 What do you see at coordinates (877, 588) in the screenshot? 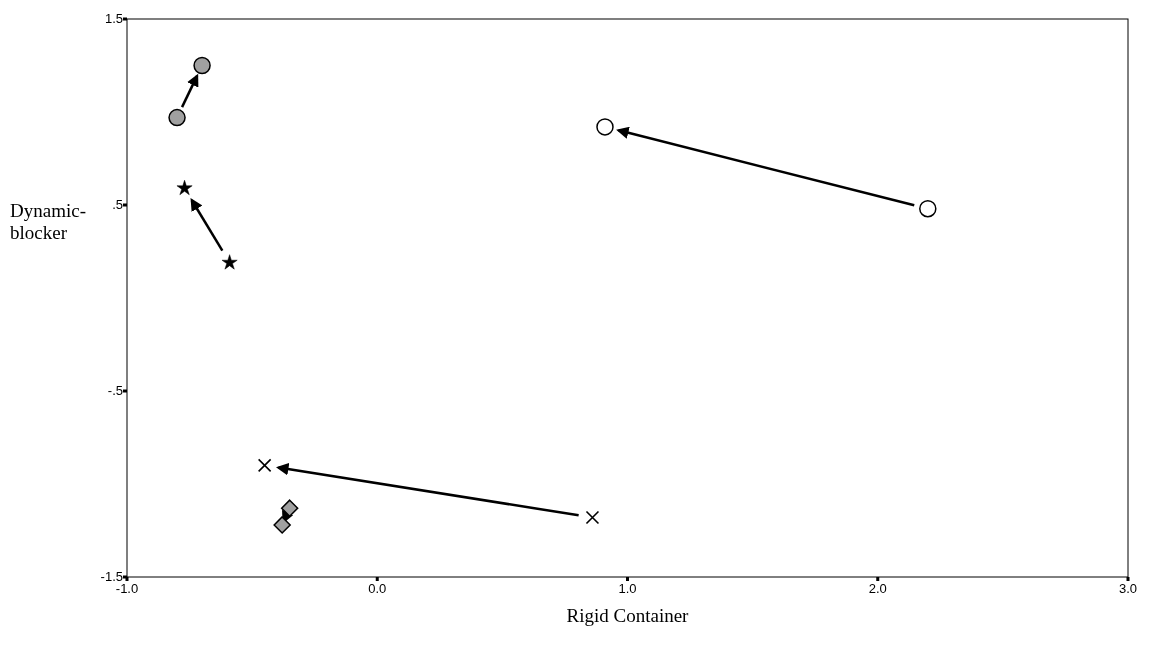
I see `x-tick-label: 2.0` at bounding box center [877, 588].